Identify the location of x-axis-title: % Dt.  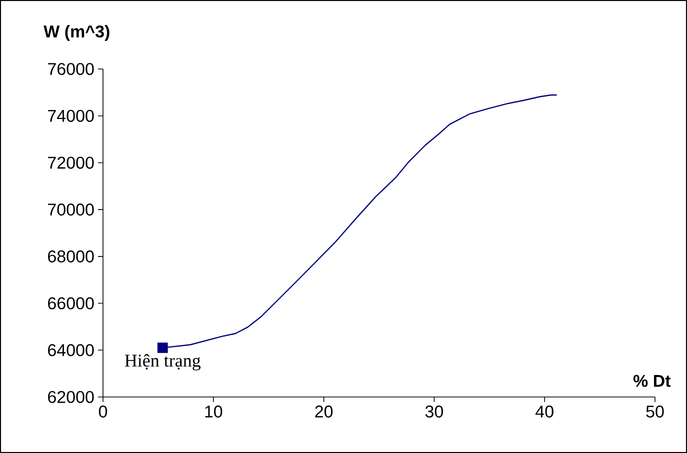
(652, 380).